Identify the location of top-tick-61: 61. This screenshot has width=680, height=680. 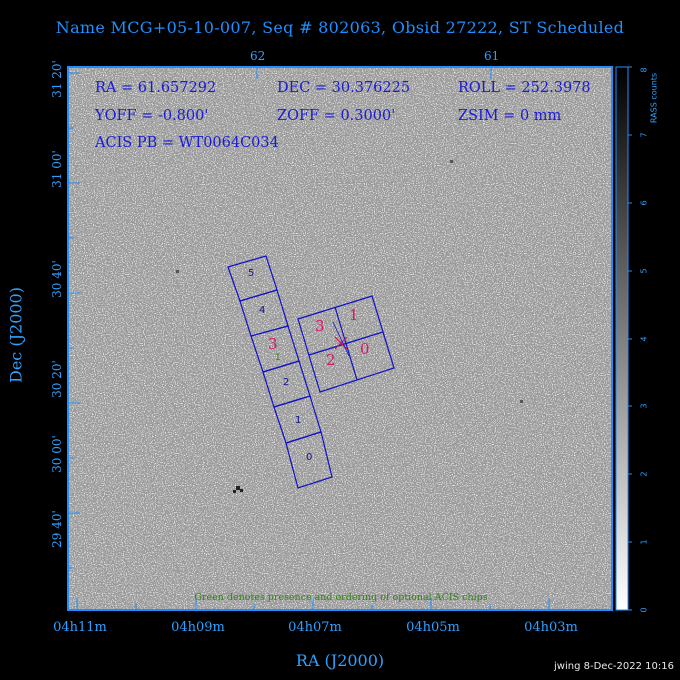
(492, 56).